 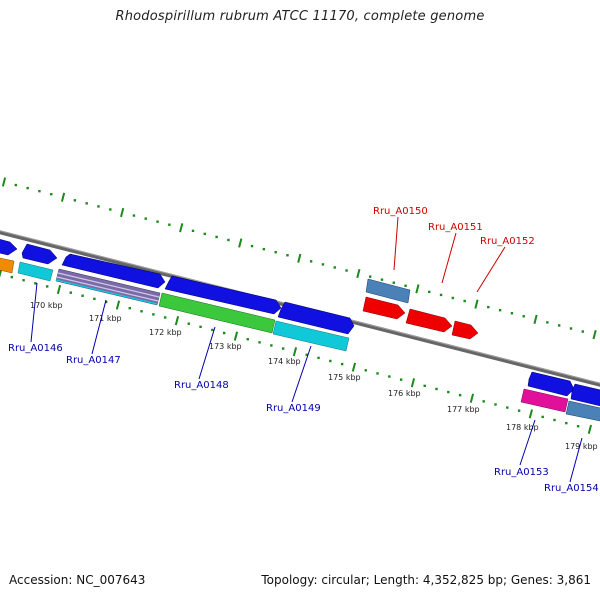 What do you see at coordinates (201, 385) in the screenshot?
I see `gene-label: Rru_A0148` at bounding box center [201, 385].